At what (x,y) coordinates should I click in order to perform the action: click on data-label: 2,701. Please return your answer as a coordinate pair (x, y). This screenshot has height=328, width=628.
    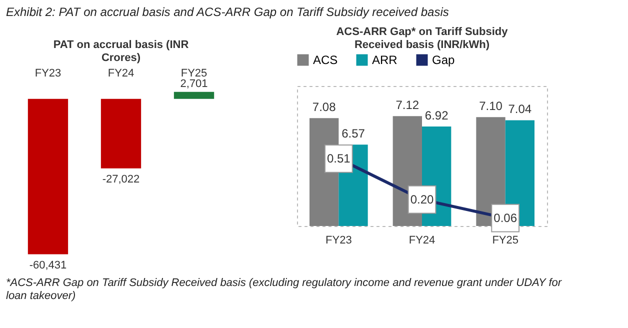
    Looking at the image, I should click on (194, 84).